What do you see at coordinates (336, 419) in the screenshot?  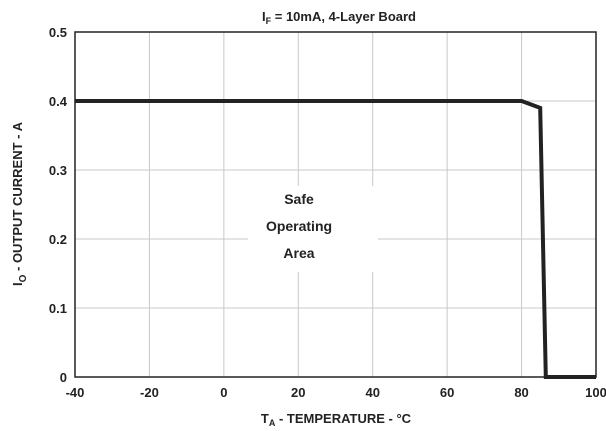 I see `x-axis-title: TA - TEMPERATURE - °C` at bounding box center [336, 419].